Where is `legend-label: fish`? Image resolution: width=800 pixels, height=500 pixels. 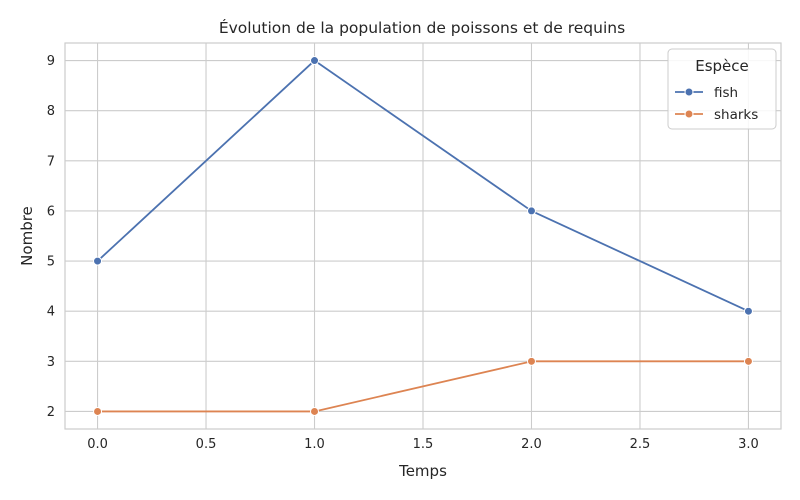
legend-label: fish is located at coordinates (726, 93).